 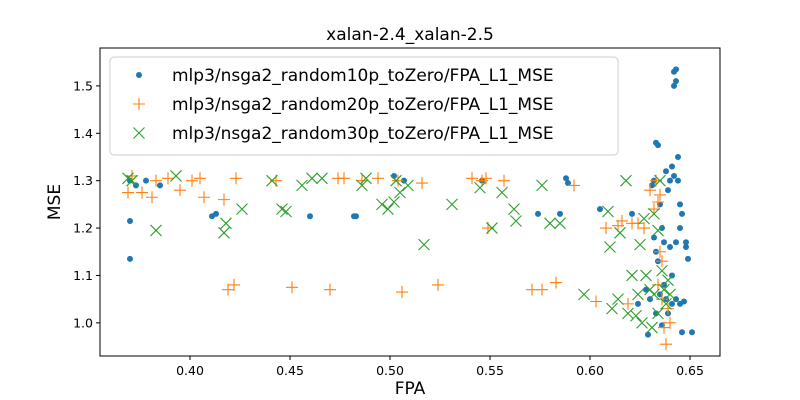 What do you see at coordinates (363, 76) in the screenshot?
I see `legend-label: mlp3/nsga2_random10p_toZero/FPA_L1_MSE` at bounding box center [363, 76].